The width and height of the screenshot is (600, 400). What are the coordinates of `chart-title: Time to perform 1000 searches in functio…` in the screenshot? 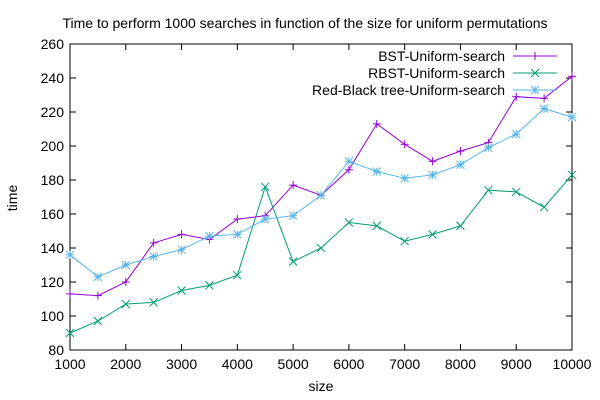 It's located at (304, 23).